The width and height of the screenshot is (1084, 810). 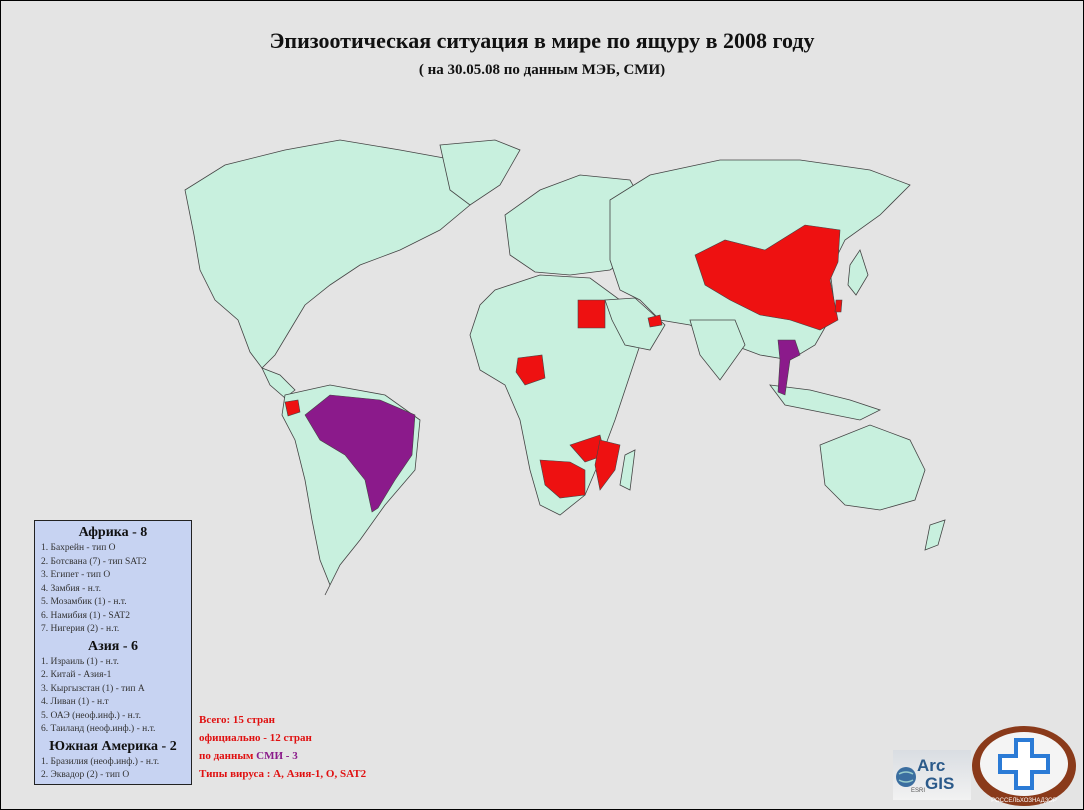 What do you see at coordinates (627, 470) in the screenshot?
I see `madagascar` at bounding box center [627, 470].